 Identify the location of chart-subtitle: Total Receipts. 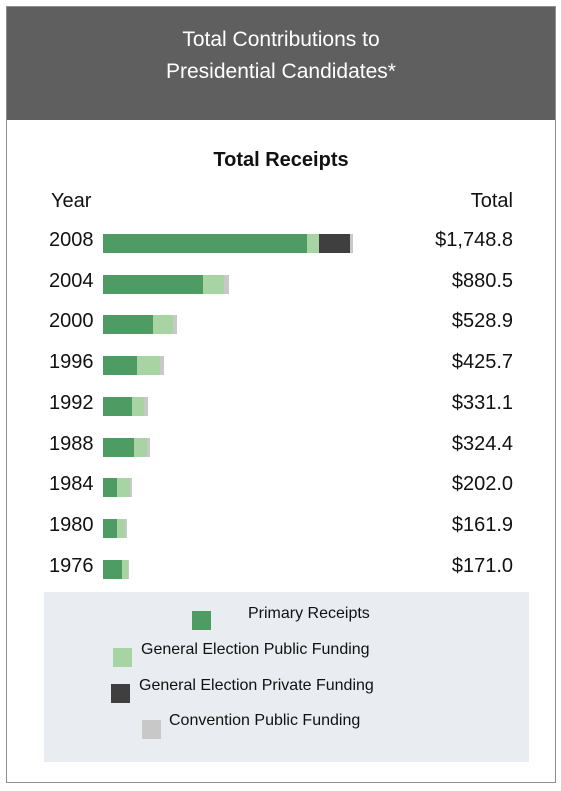
(281, 160).